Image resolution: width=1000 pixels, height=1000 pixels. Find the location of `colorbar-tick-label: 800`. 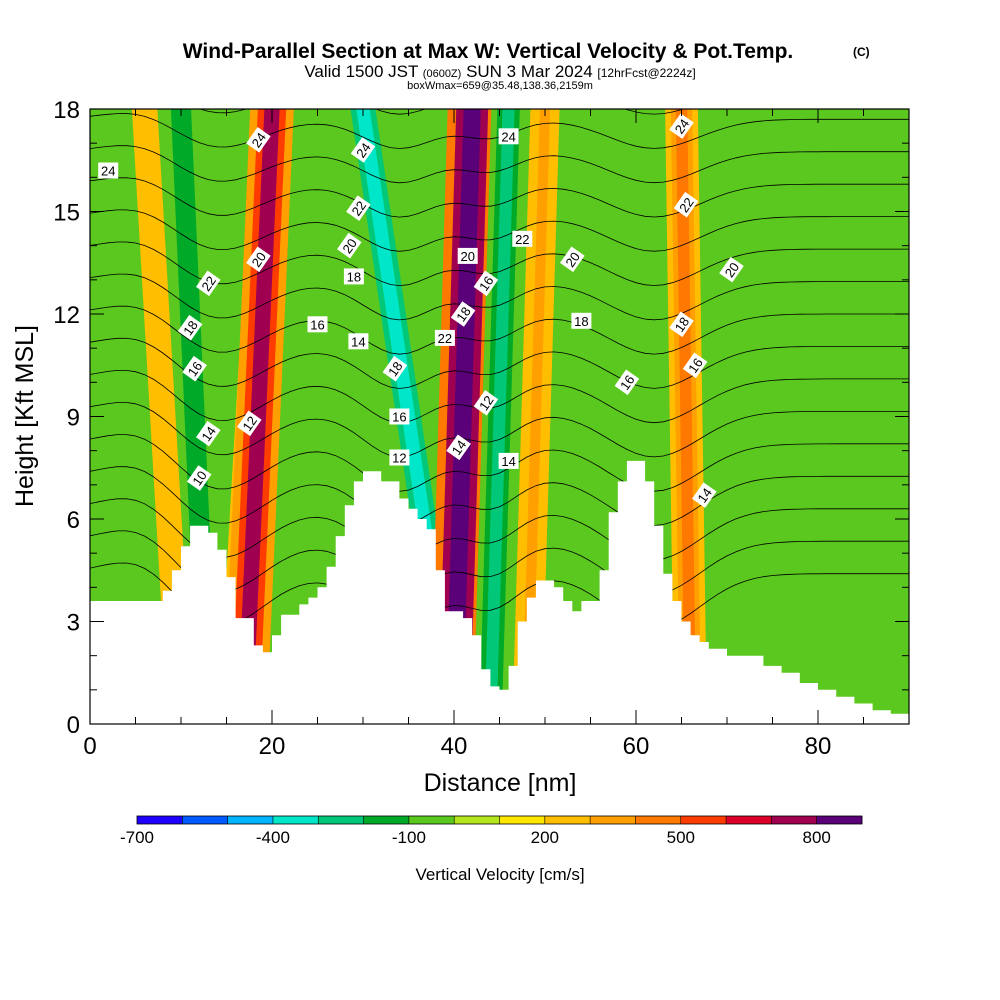

colorbar-tick-label: 800 is located at coordinates (817, 837).